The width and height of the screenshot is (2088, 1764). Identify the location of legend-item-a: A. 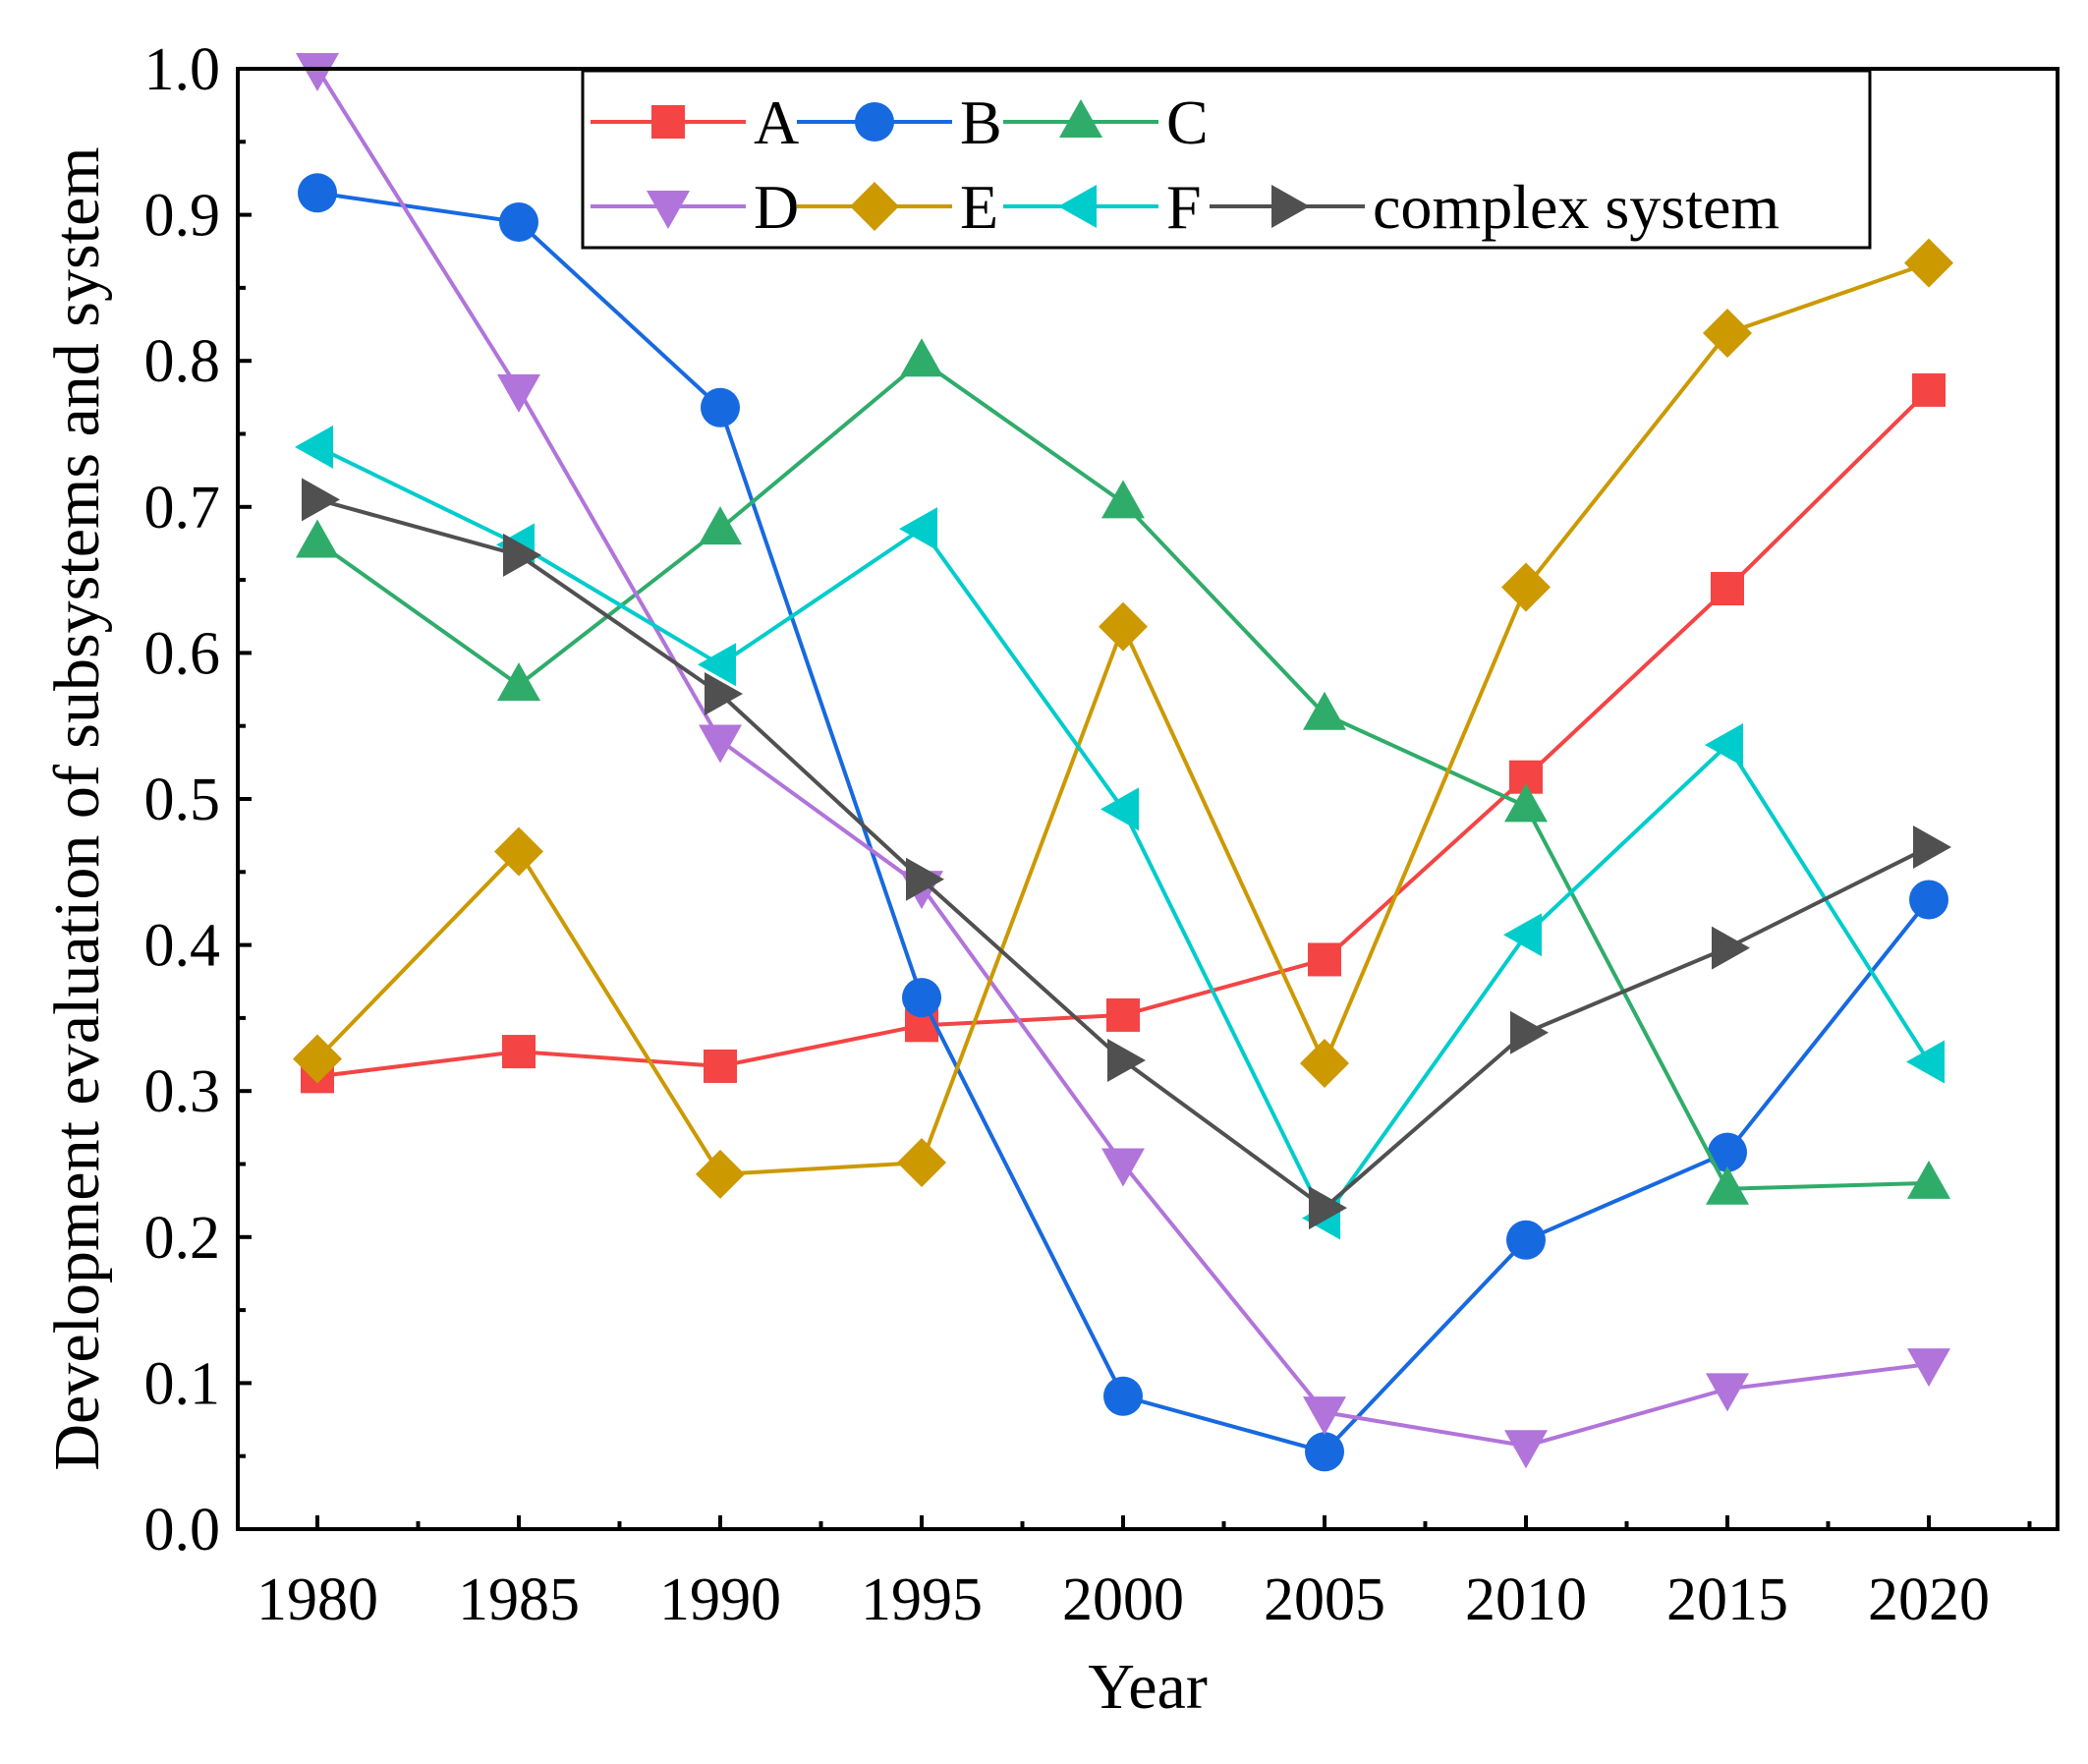
(695, 122).